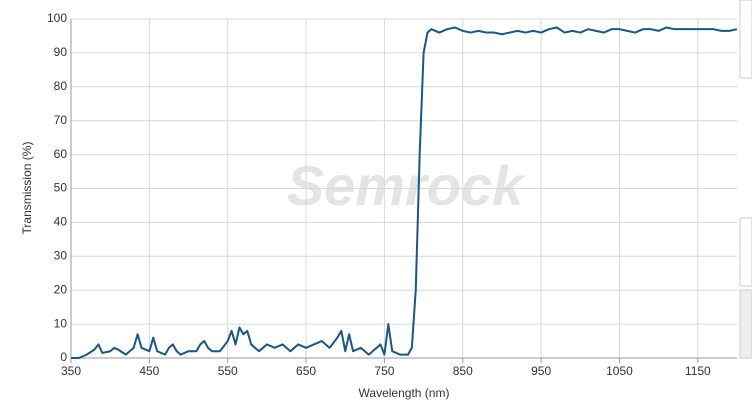  Describe the element at coordinates (61, 86) in the screenshot. I see `y-tick-label: 80` at that location.